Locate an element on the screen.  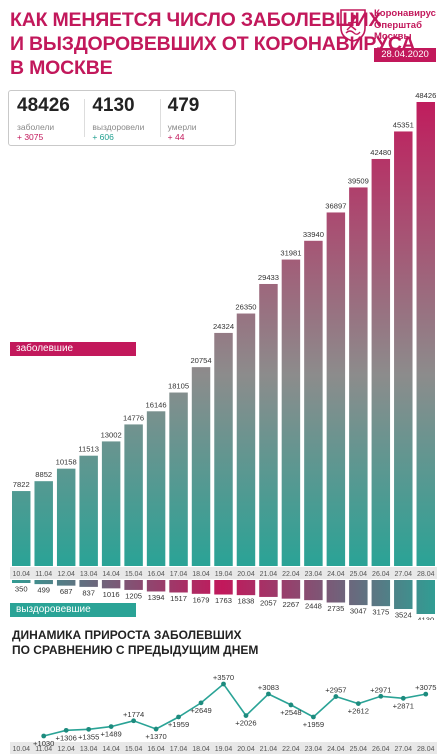
dynamics-value-label: +2548 is located at coordinates (290, 712).